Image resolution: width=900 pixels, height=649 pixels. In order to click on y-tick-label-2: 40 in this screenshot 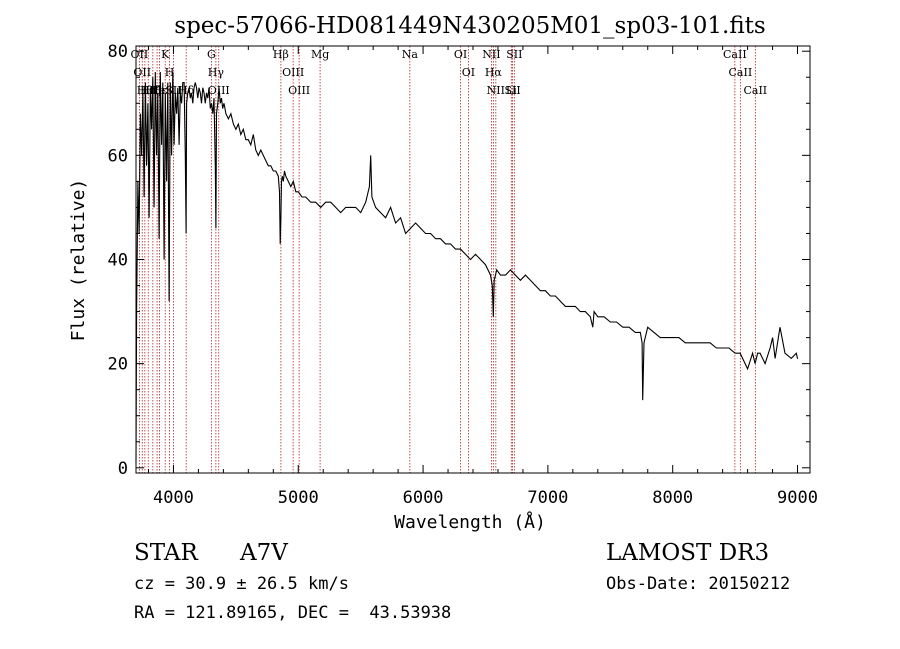, I will do `click(118, 261)`.